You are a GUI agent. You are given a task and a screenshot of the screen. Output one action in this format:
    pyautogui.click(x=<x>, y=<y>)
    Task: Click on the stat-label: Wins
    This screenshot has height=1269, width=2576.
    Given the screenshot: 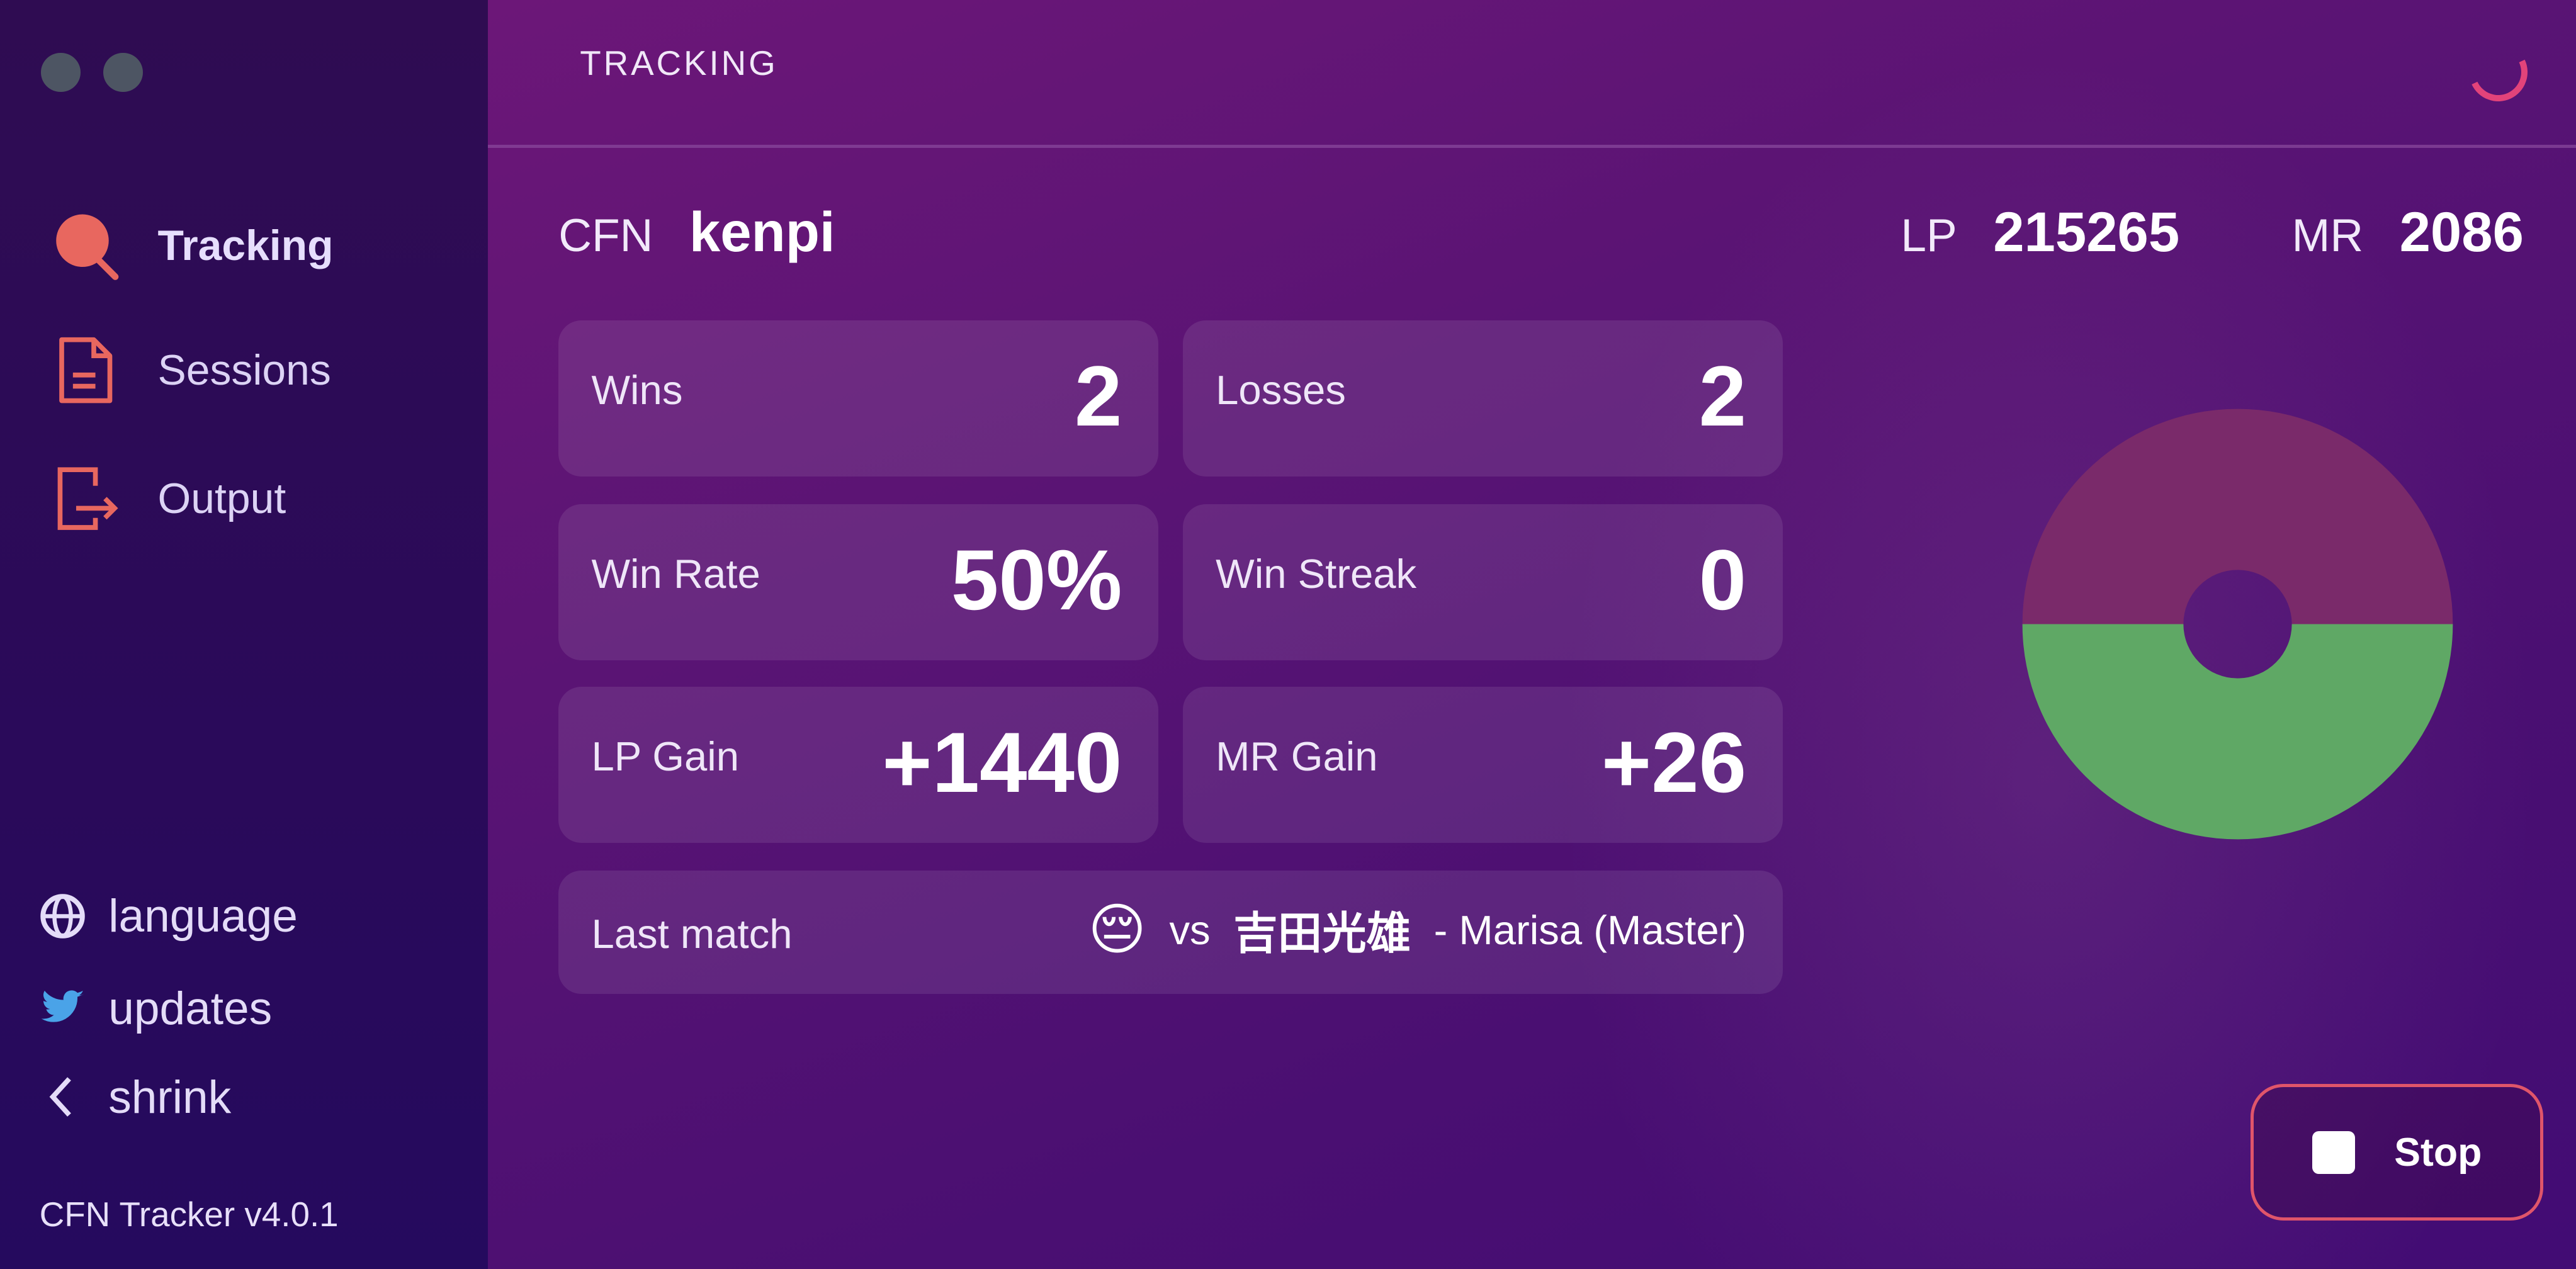 What is the action you would take?
    pyautogui.click(x=637, y=390)
    